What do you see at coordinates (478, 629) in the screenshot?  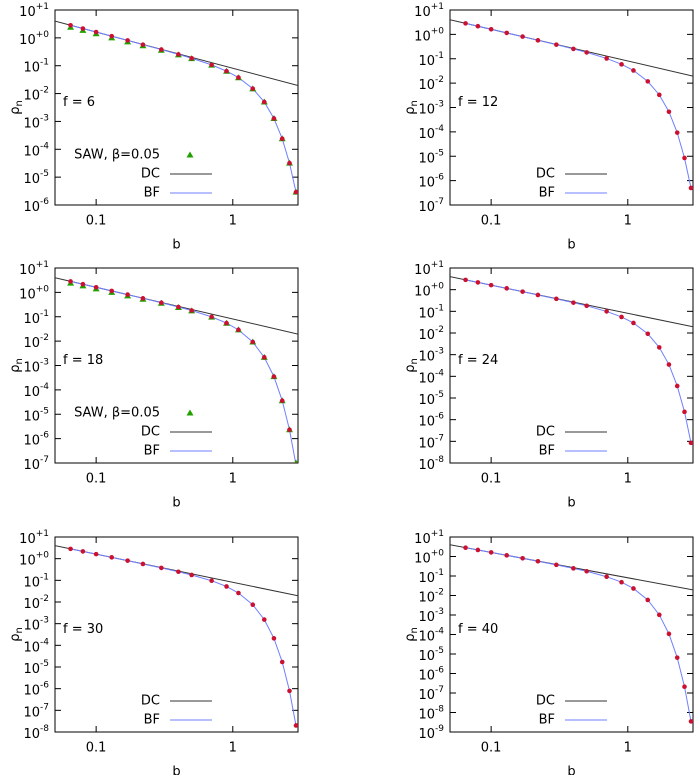 I see `annotation: f = 40` at bounding box center [478, 629].